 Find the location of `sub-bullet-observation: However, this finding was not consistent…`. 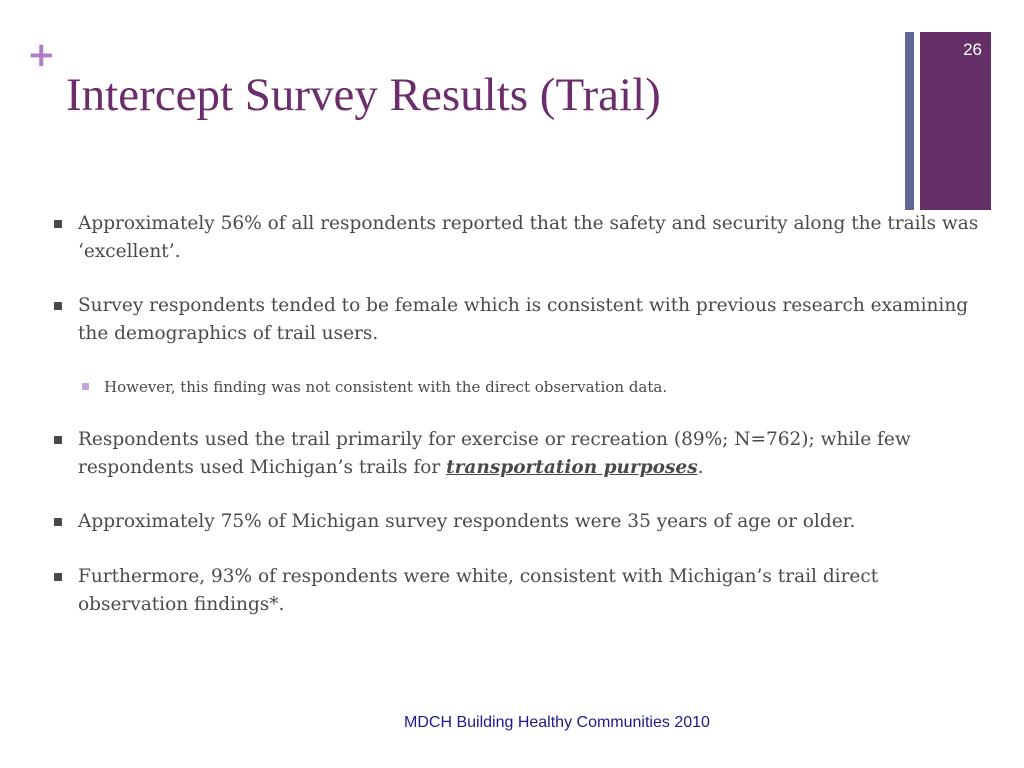

sub-bullet-observation: However, this finding was not consistent… is located at coordinates (523, 387).